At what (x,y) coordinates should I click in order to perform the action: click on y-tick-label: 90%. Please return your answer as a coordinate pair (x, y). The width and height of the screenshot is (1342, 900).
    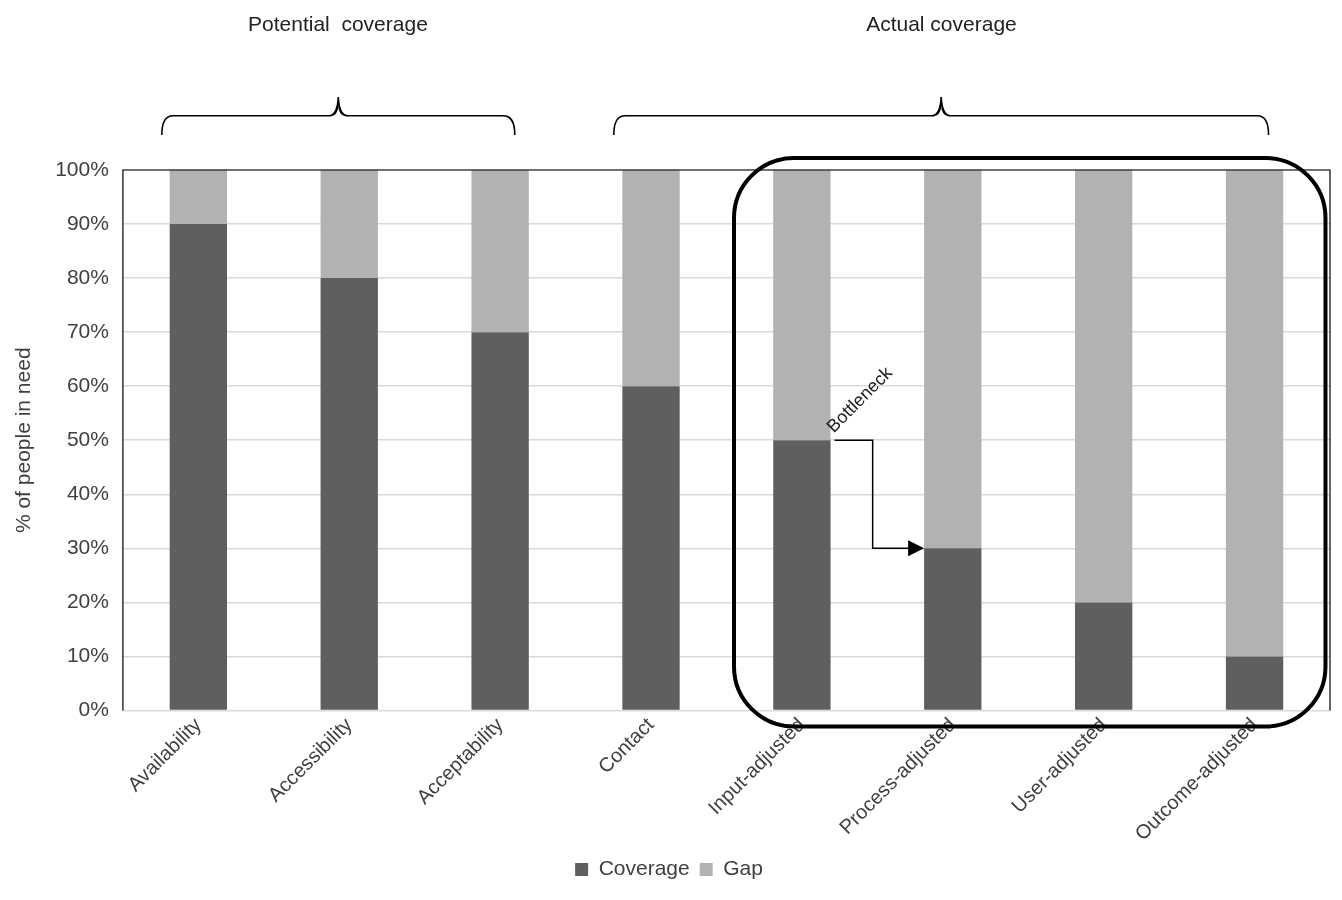
    Looking at the image, I should click on (87, 222).